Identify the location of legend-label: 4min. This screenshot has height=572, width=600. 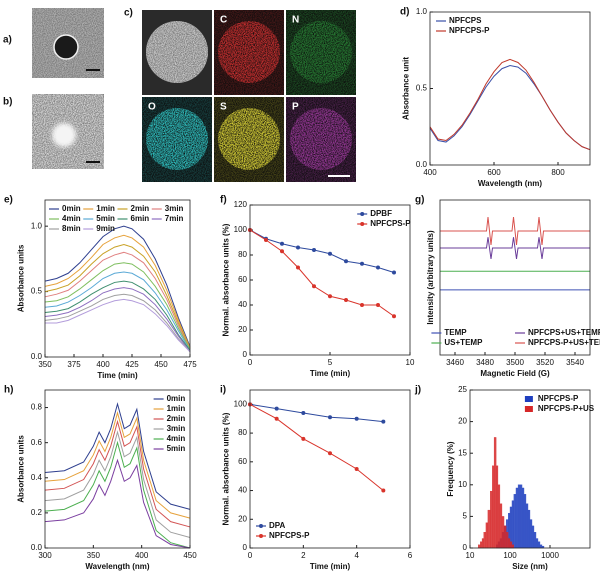
(71, 218).